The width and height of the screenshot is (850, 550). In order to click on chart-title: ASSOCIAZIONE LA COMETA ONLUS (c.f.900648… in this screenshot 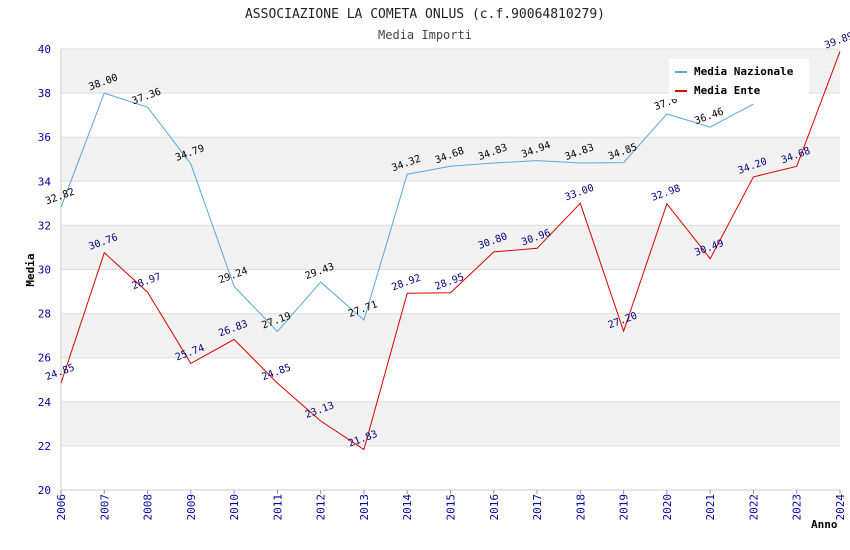, I will do `click(425, 14)`.